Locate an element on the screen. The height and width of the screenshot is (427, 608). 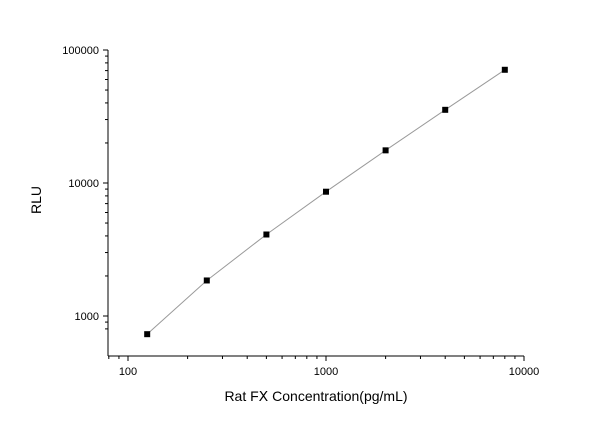
y-tick-label: 10000 is located at coordinates (83, 184).